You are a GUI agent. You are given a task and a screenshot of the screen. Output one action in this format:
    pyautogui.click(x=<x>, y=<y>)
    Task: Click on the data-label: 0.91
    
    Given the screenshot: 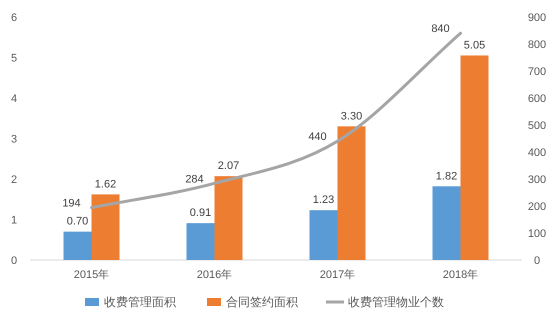 What is the action you would take?
    pyautogui.click(x=201, y=213)
    